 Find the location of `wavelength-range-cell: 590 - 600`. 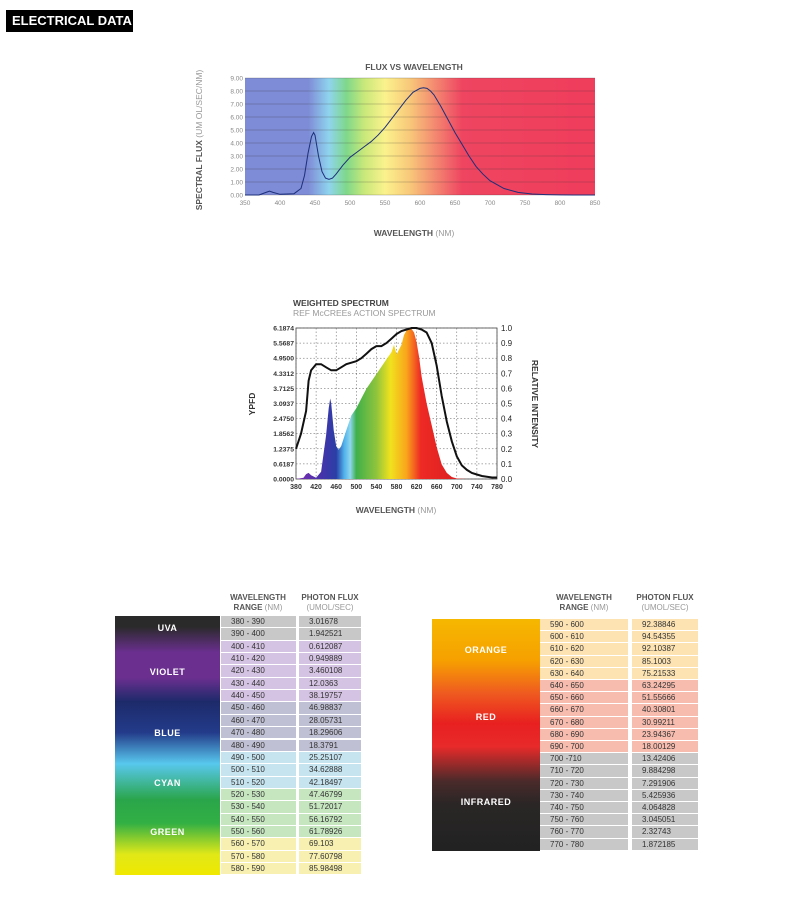

wavelength-range-cell: 590 - 600 is located at coordinates (584, 625).